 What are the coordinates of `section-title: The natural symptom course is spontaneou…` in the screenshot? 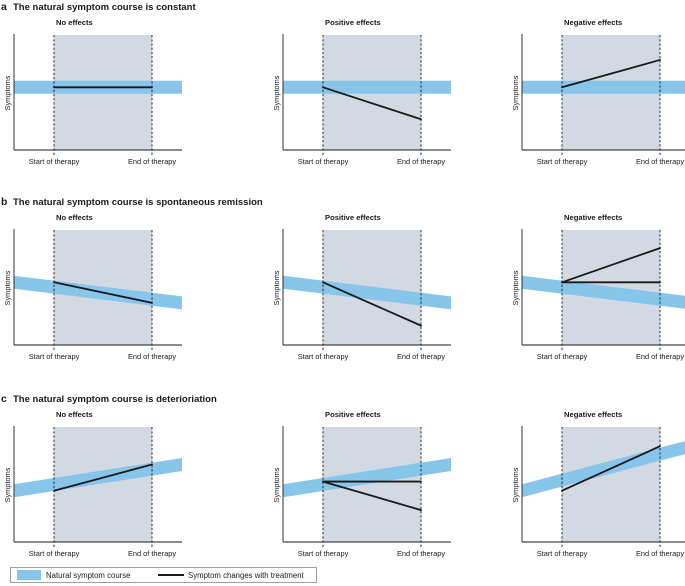 It's located at (138, 202).